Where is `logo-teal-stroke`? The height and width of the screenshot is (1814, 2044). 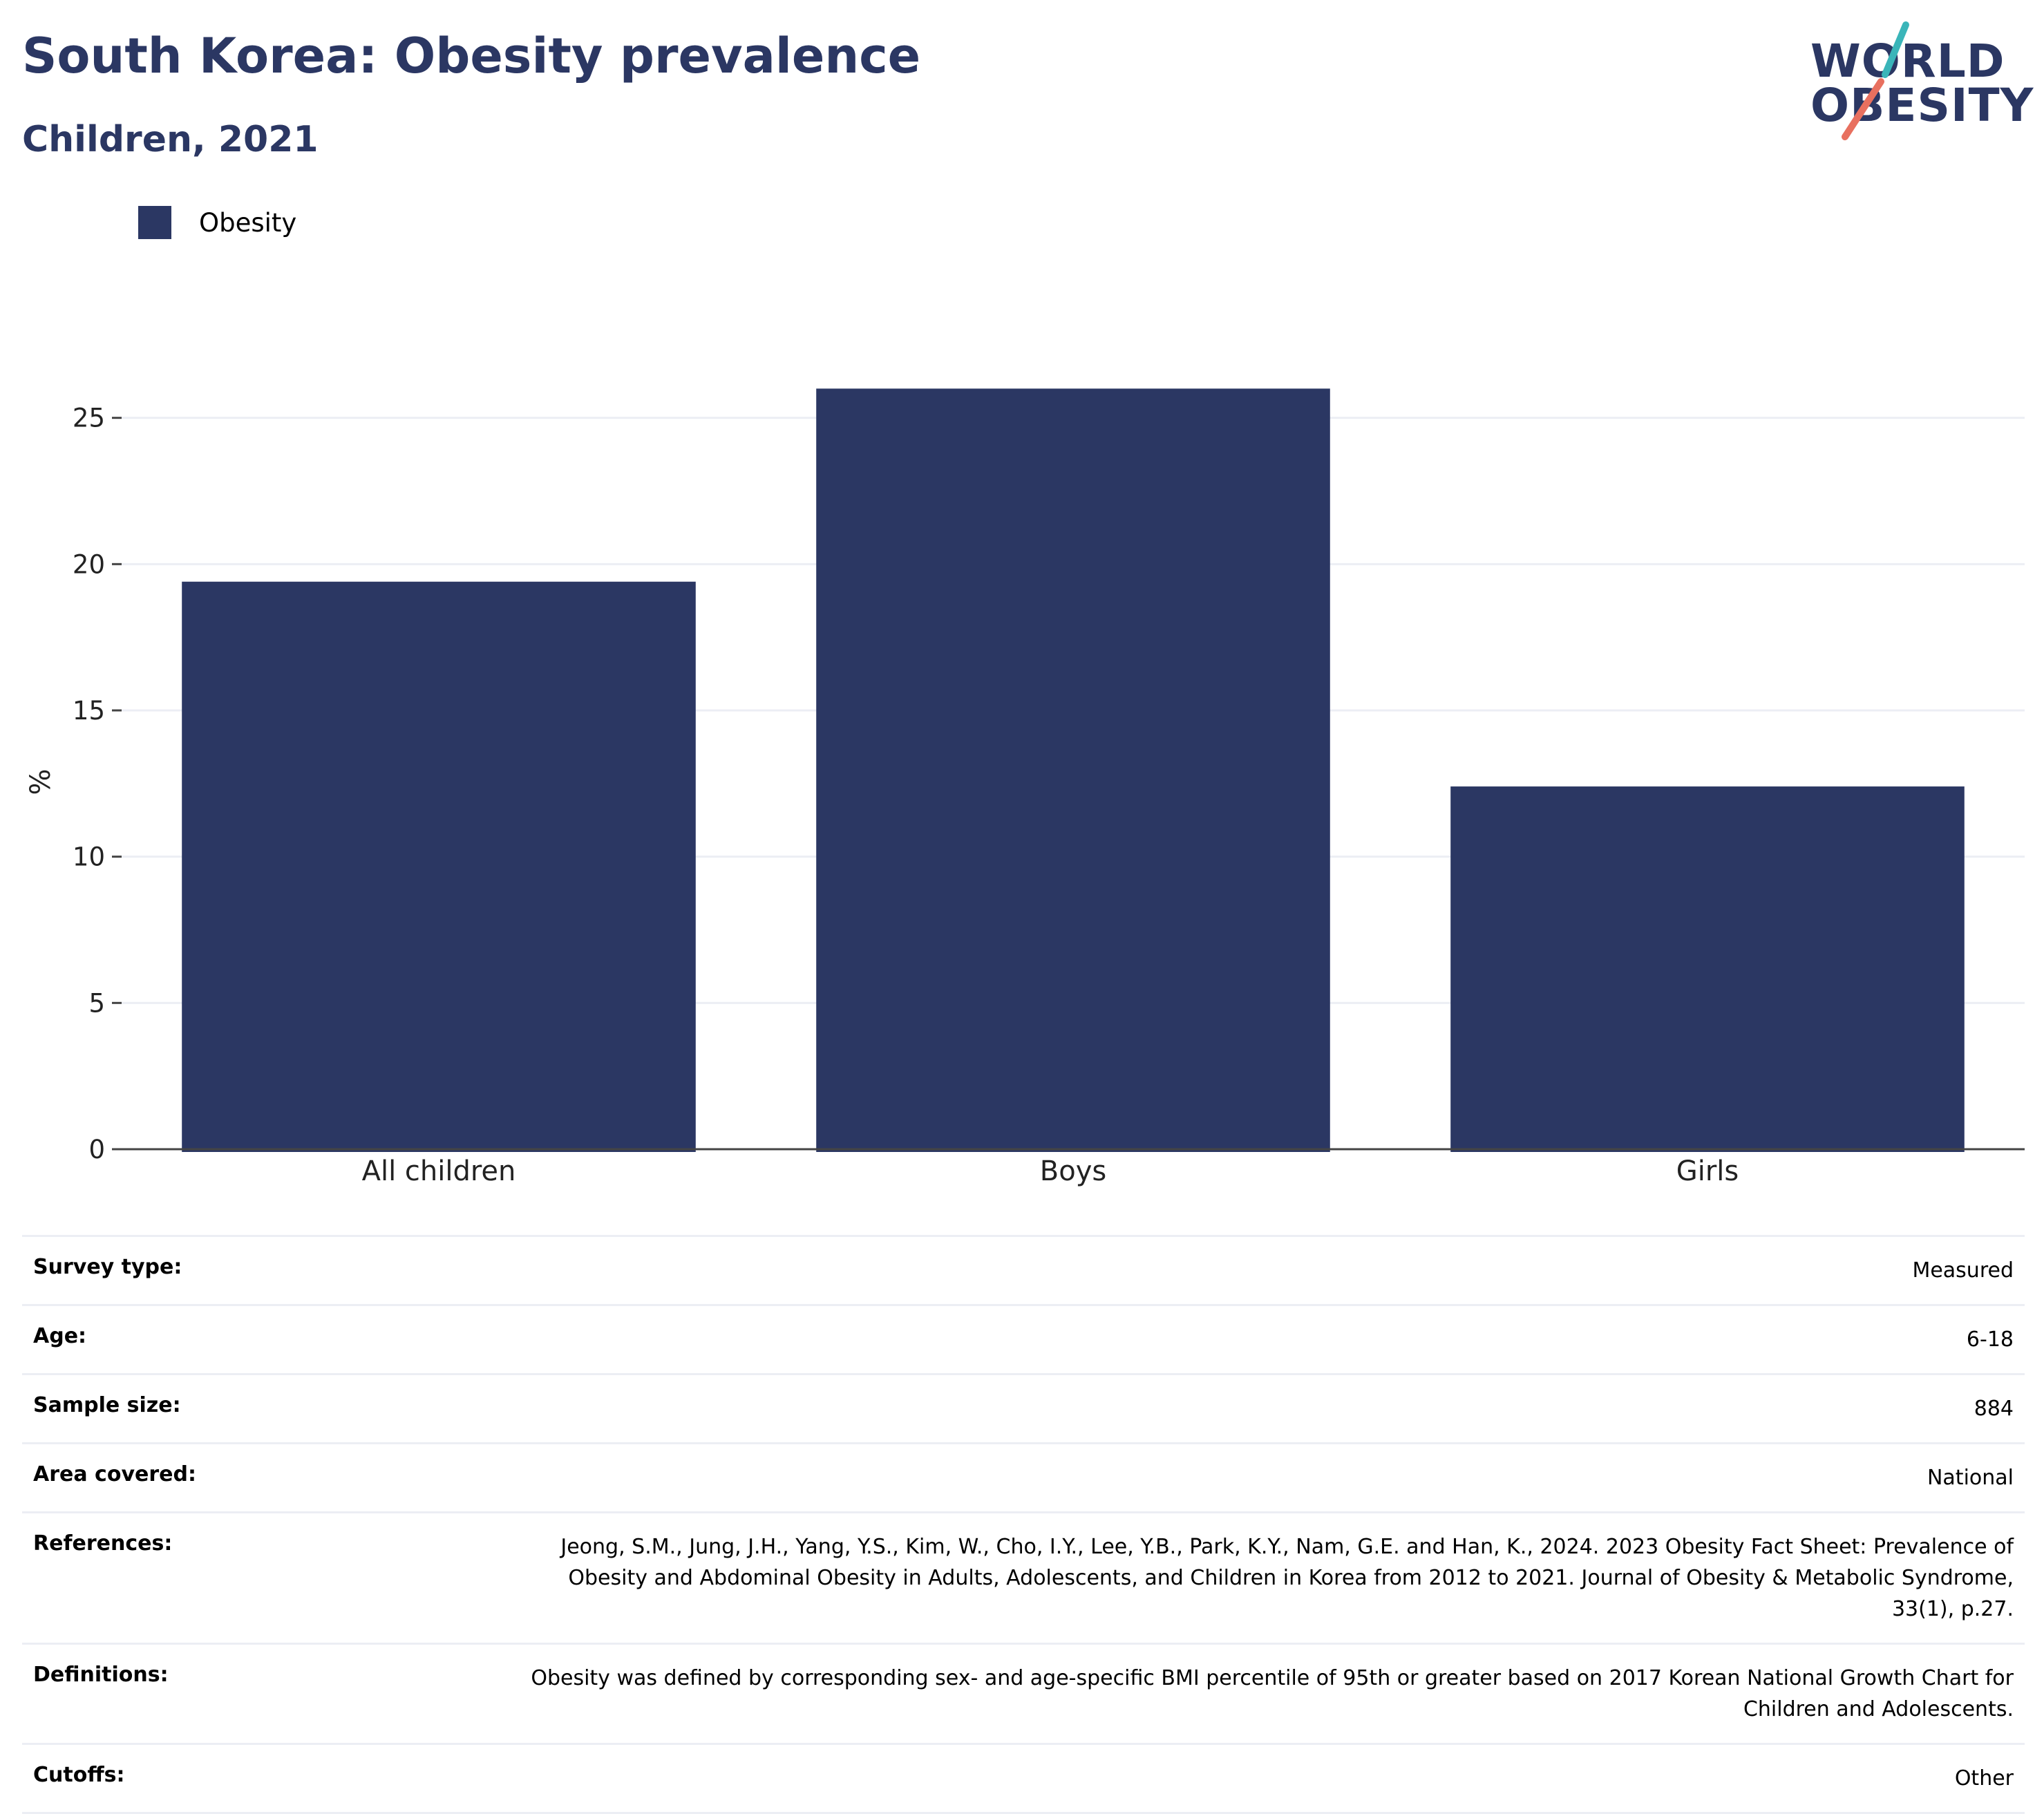
logo-teal-stroke is located at coordinates (1895, 49).